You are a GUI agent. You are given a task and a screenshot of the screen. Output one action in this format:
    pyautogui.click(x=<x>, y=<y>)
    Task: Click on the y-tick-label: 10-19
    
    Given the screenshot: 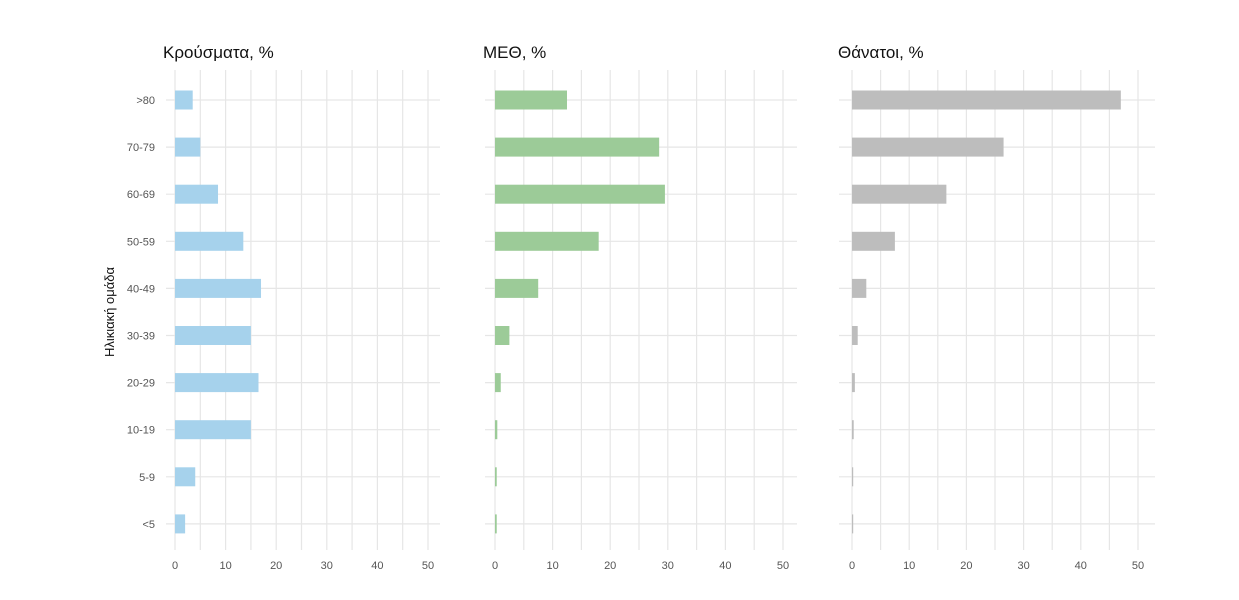 What is the action you would take?
    pyautogui.click(x=141, y=431)
    